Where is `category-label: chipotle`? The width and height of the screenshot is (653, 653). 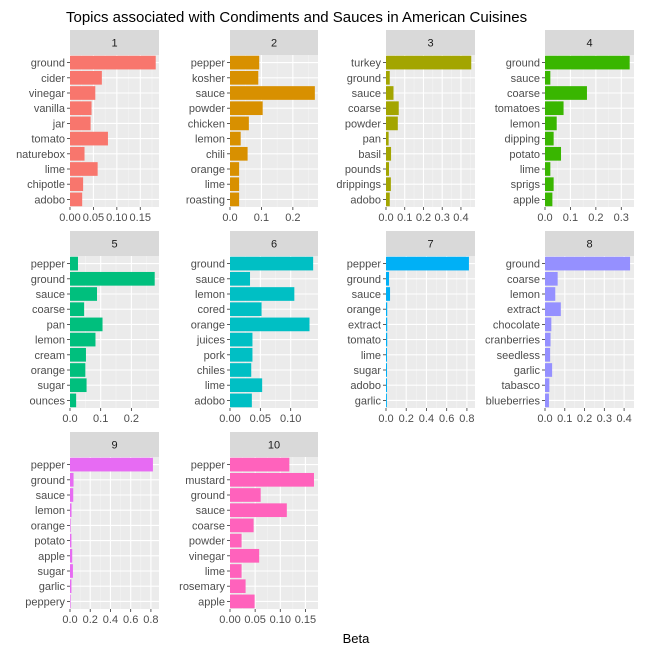 category-label: chipotle is located at coordinates (46, 185).